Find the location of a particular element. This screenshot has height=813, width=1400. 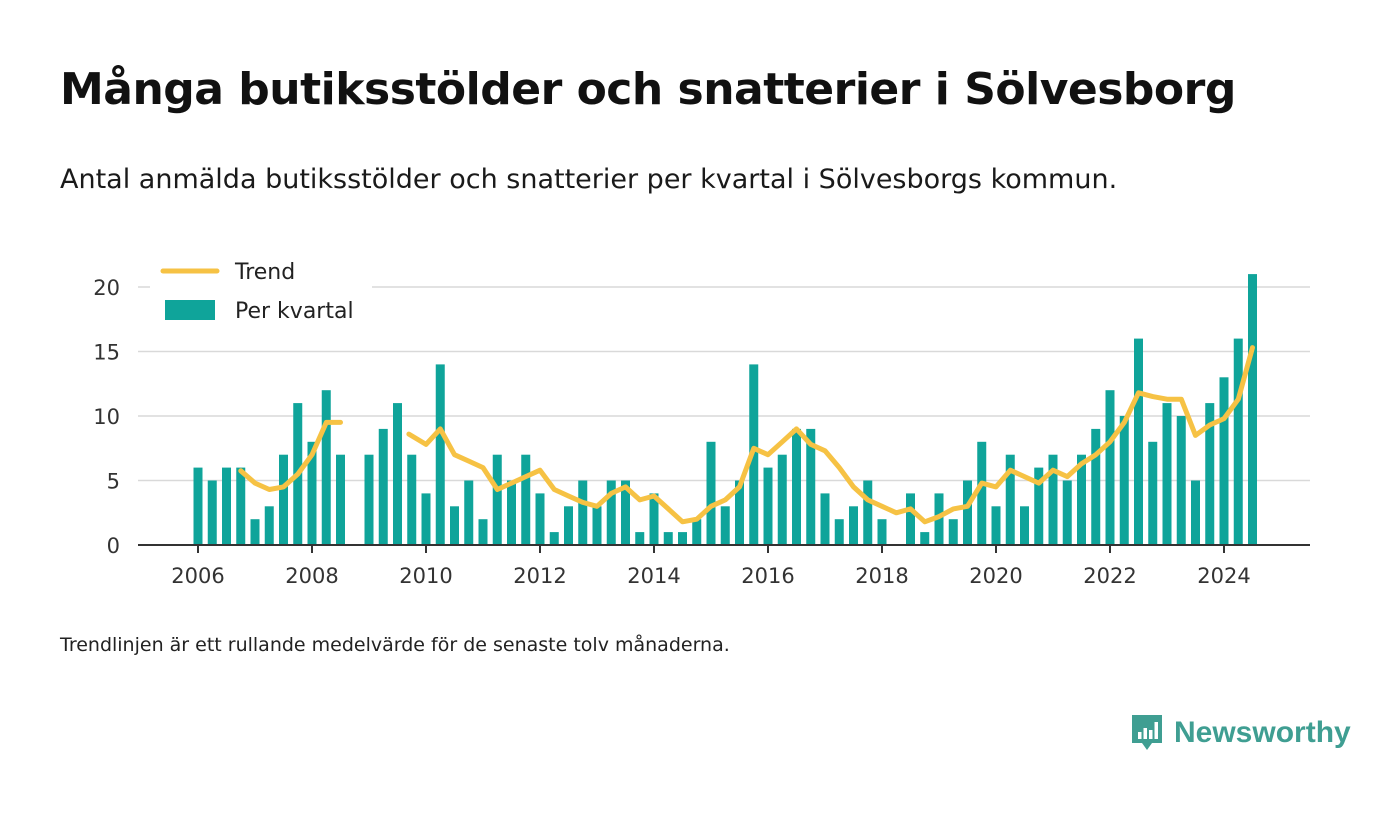

y-tick-label: 0 is located at coordinates (113, 546).